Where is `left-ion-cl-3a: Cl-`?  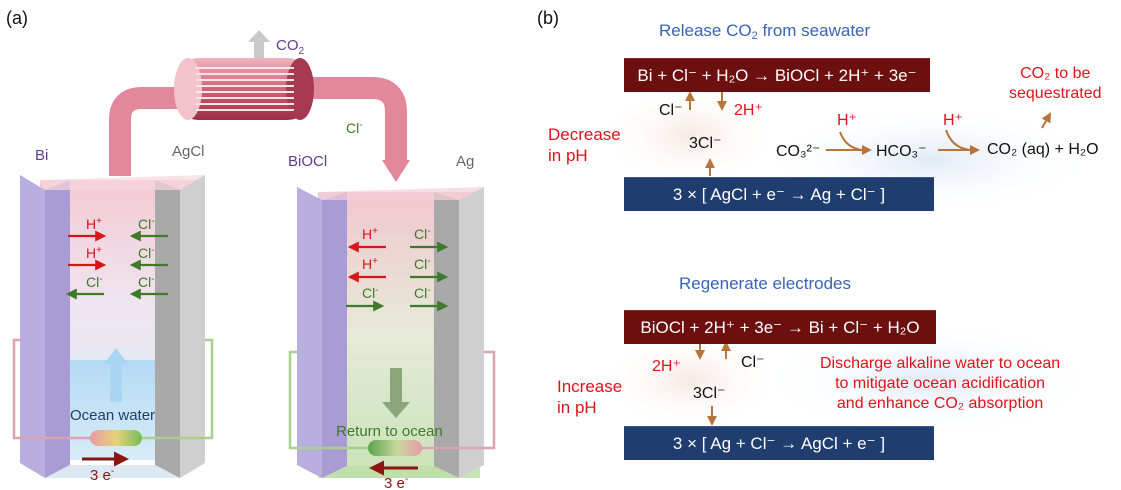
left-ion-cl-3a: Cl- is located at coordinates (94, 282).